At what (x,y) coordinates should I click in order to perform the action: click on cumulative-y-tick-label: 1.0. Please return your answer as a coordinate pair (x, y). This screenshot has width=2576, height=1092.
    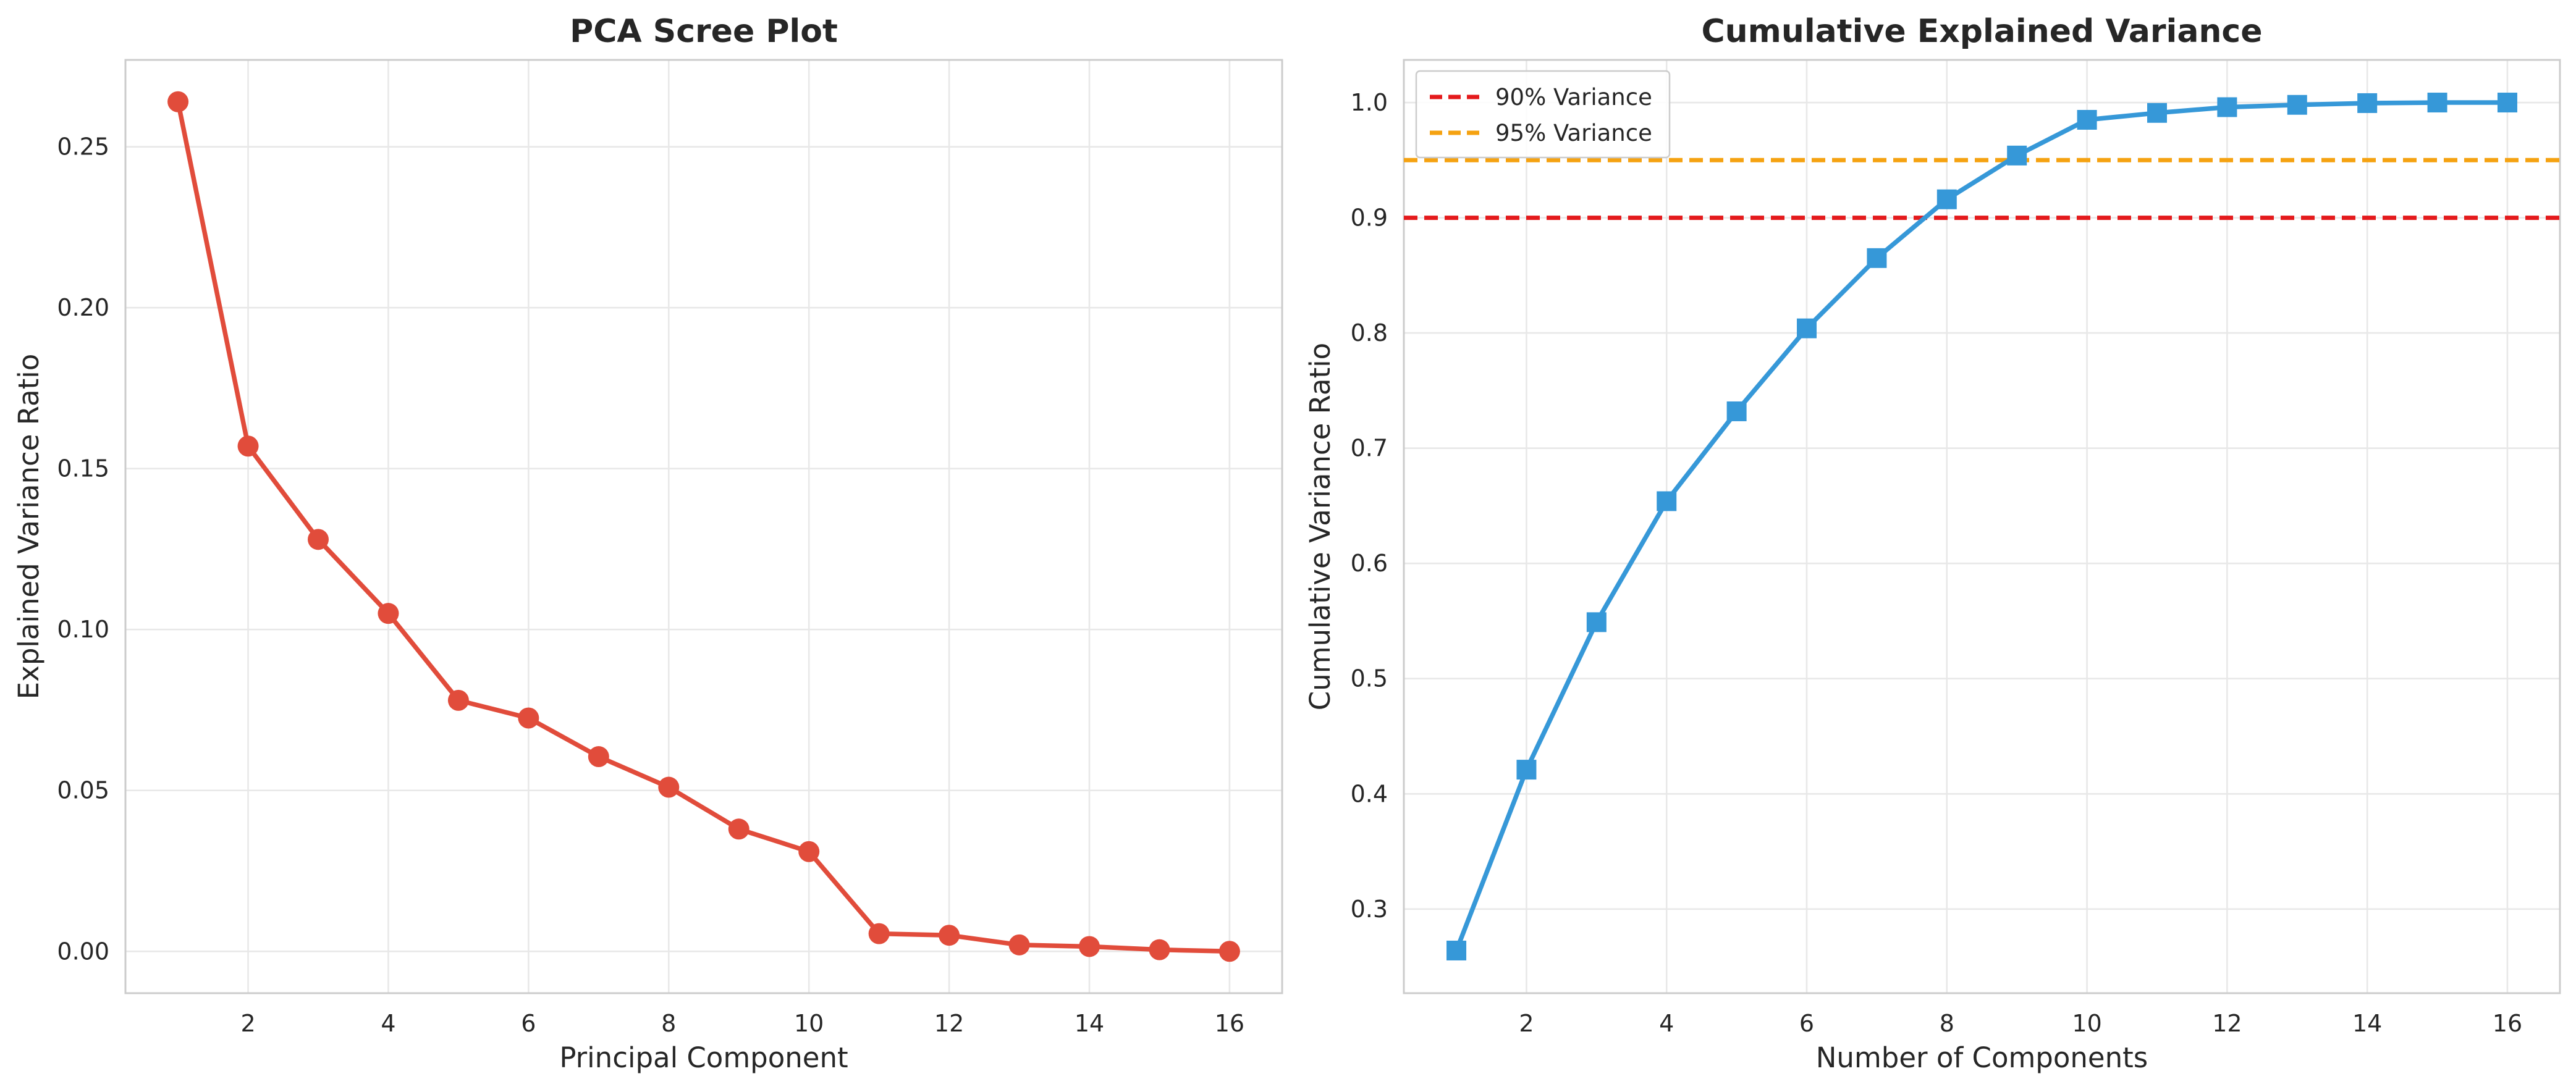
    Looking at the image, I should click on (1369, 103).